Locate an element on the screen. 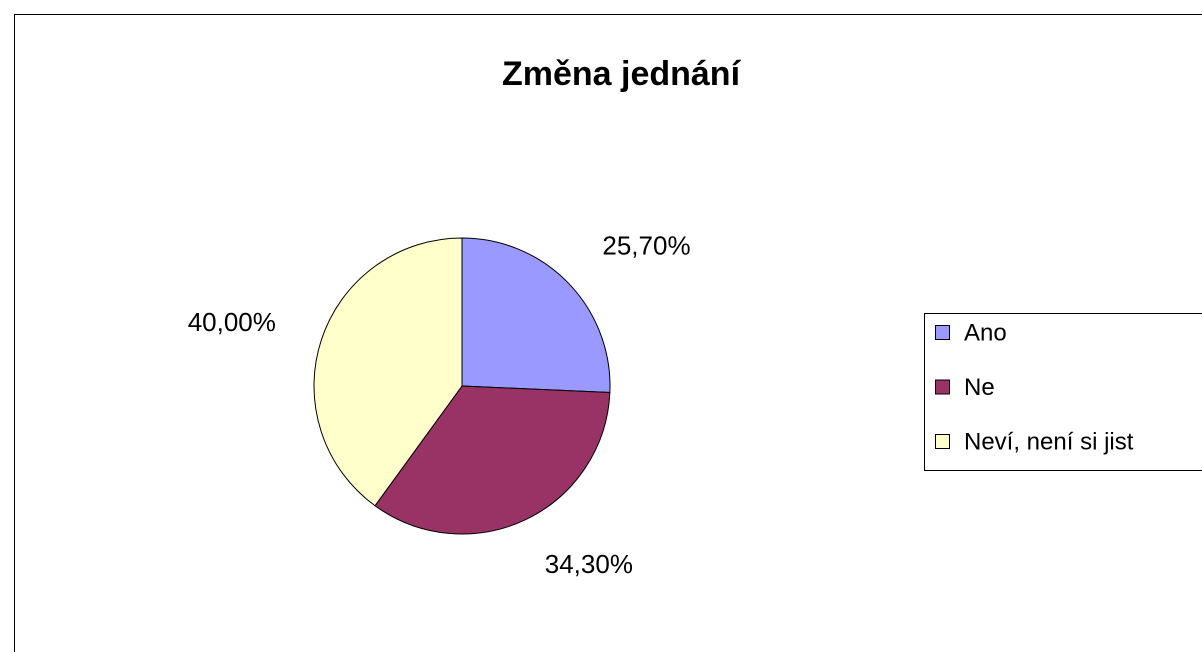 This screenshot has height=652, width=1202. legend-label: Ano is located at coordinates (985, 332).